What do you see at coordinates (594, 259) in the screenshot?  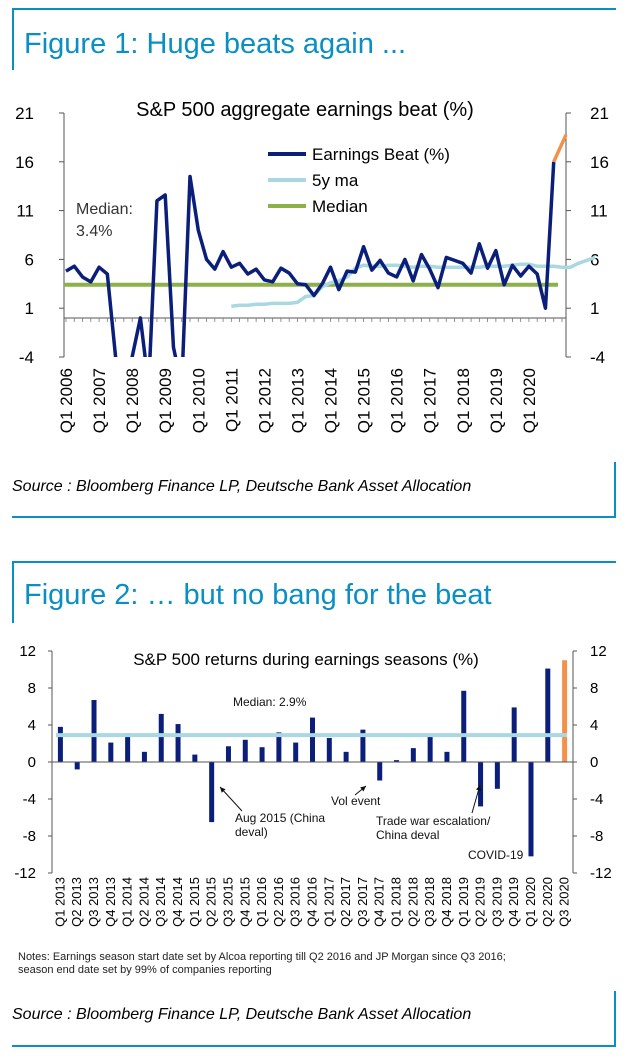 I see `y-tick-label-right: 6` at bounding box center [594, 259].